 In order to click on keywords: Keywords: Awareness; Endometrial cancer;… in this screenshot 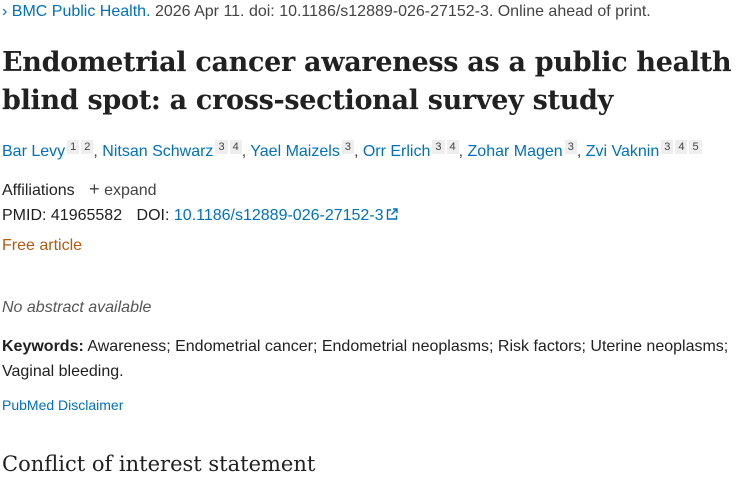, I will do `click(374, 359)`.